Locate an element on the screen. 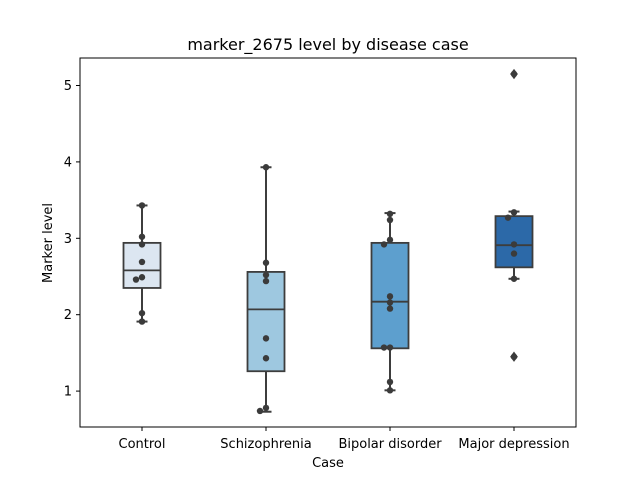 The image size is (640, 484). y-tick-label: 2 is located at coordinates (68, 315).